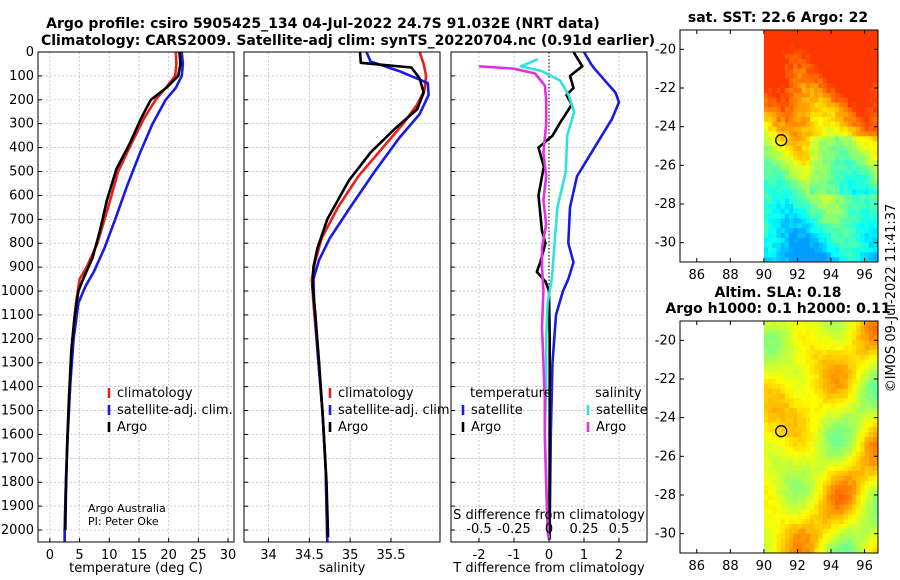 The height and width of the screenshot is (580, 900). Describe the element at coordinates (514, 302) in the screenshot. I see `series-s-argo` at that location.